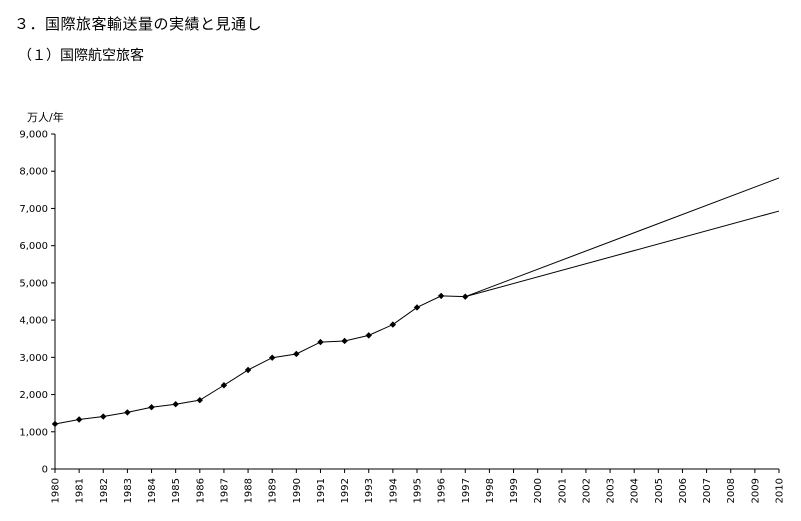 This screenshot has width=801, height=521. I want to click on x-tick-label: 1981, so click(80, 490).